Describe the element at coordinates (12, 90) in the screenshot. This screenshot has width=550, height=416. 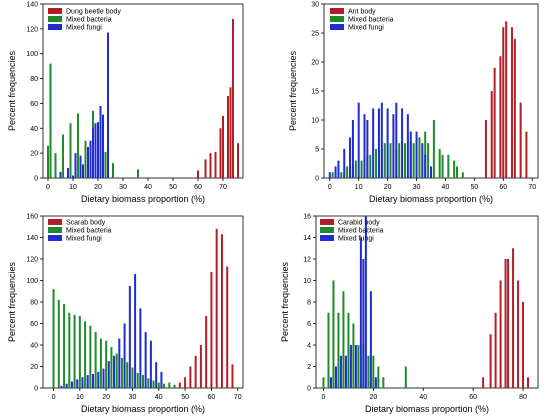
I see `y-axis-label: Percent frequencies` at that location.